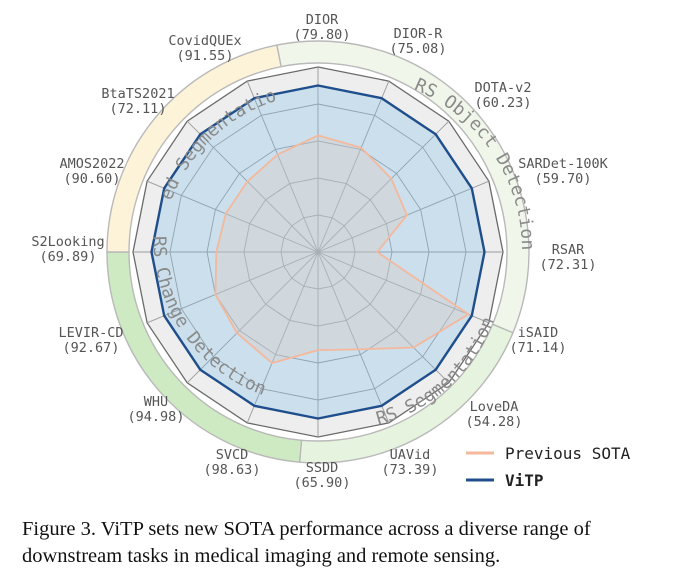 The image size is (688, 586). Describe the element at coordinates (90, 333) in the screenshot. I see `axis-label-levir-cd: LEVIR-CD` at that location.